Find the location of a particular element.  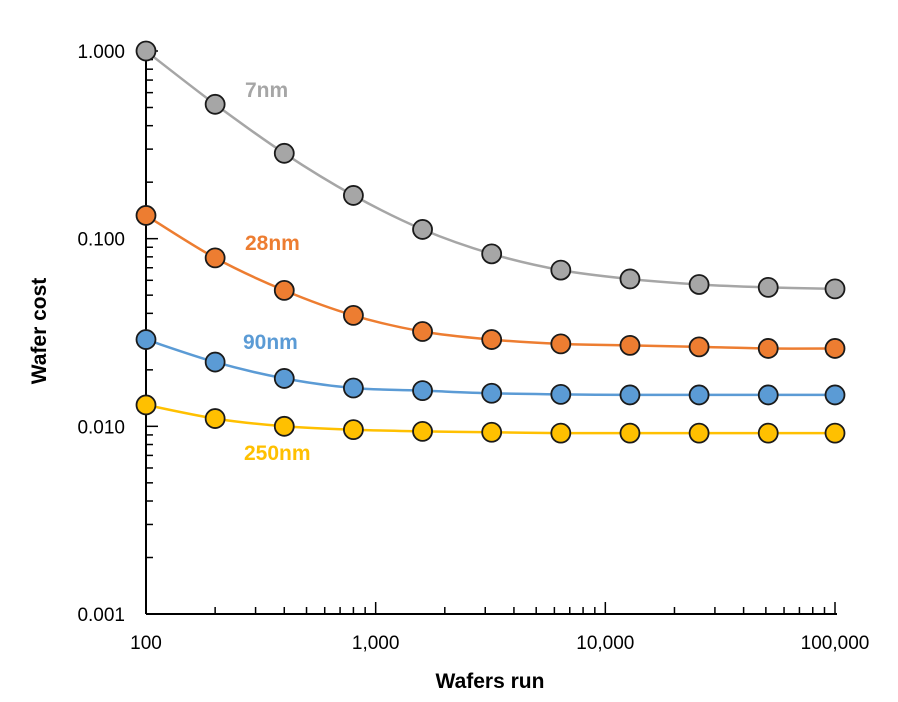

x-minor-ticks is located at coordinates (490, 608).